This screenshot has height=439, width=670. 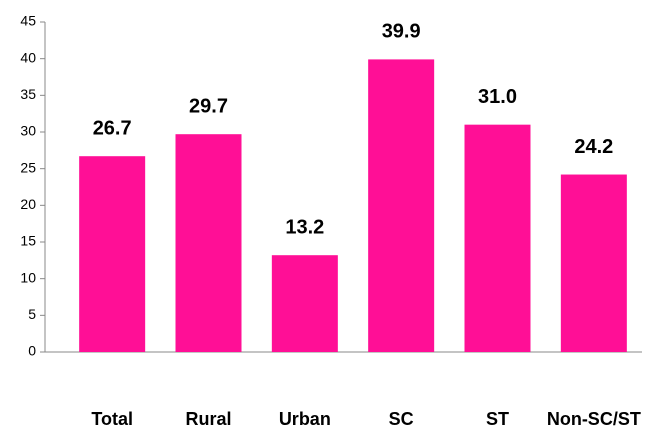 What do you see at coordinates (28, 57) in the screenshot?
I see `y-tick-label: 40` at bounding box center [28, 57].